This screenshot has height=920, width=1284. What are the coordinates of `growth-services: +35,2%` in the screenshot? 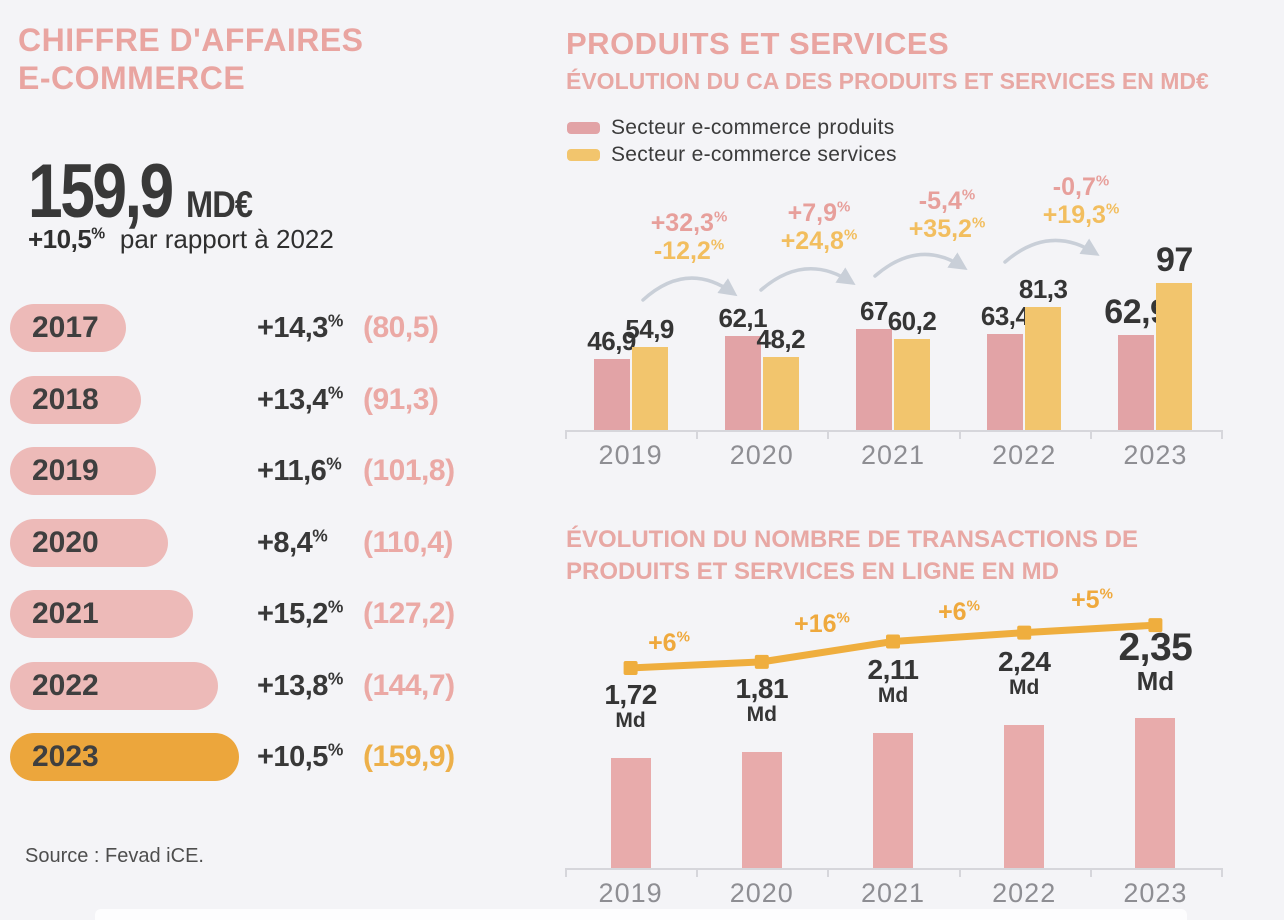 It's located at (947, 228).